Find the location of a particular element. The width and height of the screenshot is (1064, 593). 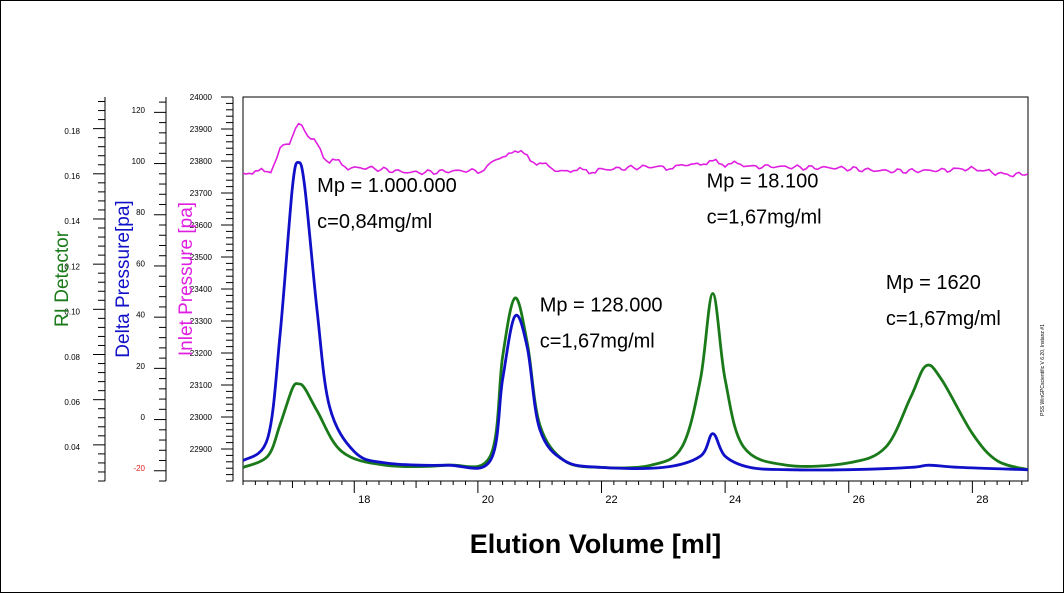

delta_pressure-tick-label: -20 is located at coordinates (139, 468).